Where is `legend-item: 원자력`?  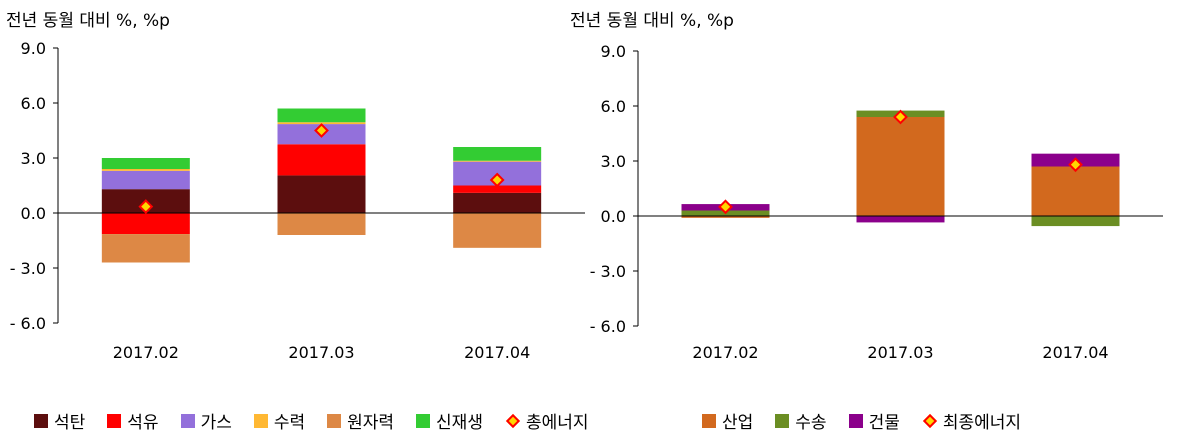
legend-item: 원자력 is located at coordinates (360, 420).